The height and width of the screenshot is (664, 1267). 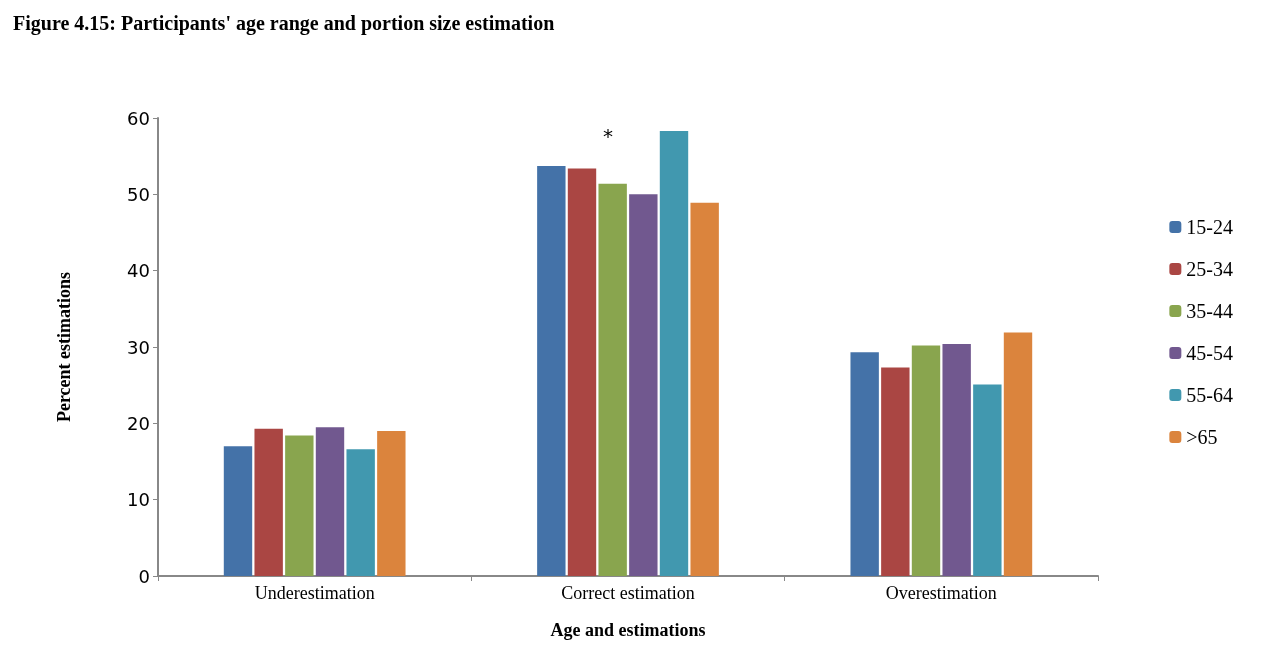 What do you see at coordinates (138, 194) in the screenshot?
I see `y-tick-label: 50` at bounding box center [138, 194].